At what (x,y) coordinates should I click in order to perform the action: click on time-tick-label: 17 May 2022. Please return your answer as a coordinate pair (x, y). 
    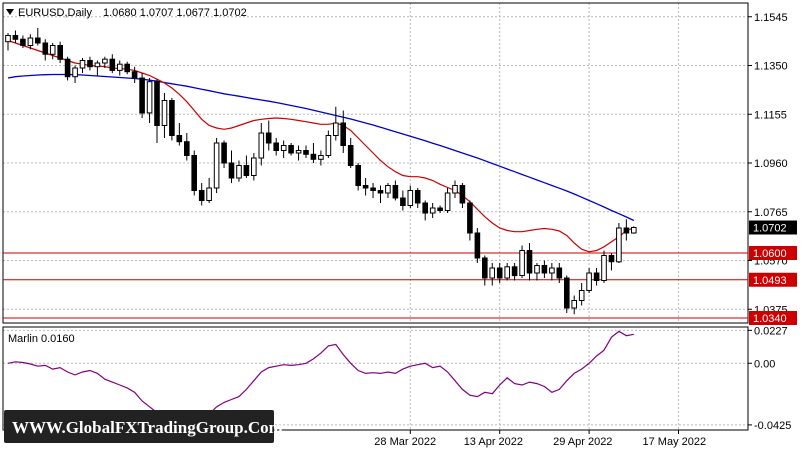
    Looking at the image, I should click on (675, 442).